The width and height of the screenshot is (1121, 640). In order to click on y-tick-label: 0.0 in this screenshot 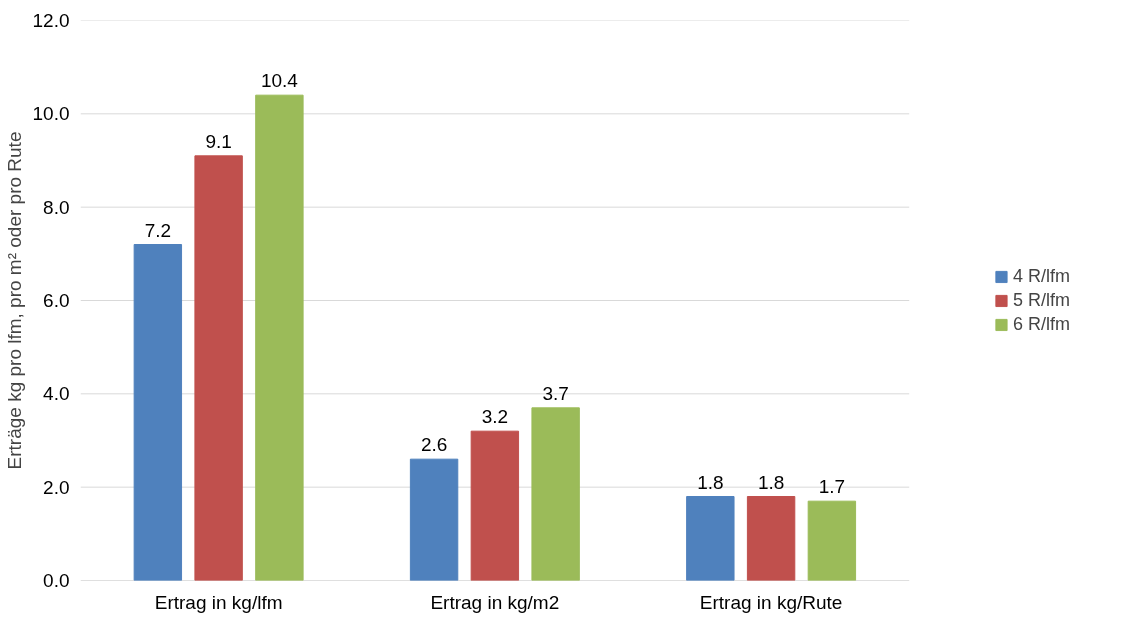, I will do `click(56, 580)`.